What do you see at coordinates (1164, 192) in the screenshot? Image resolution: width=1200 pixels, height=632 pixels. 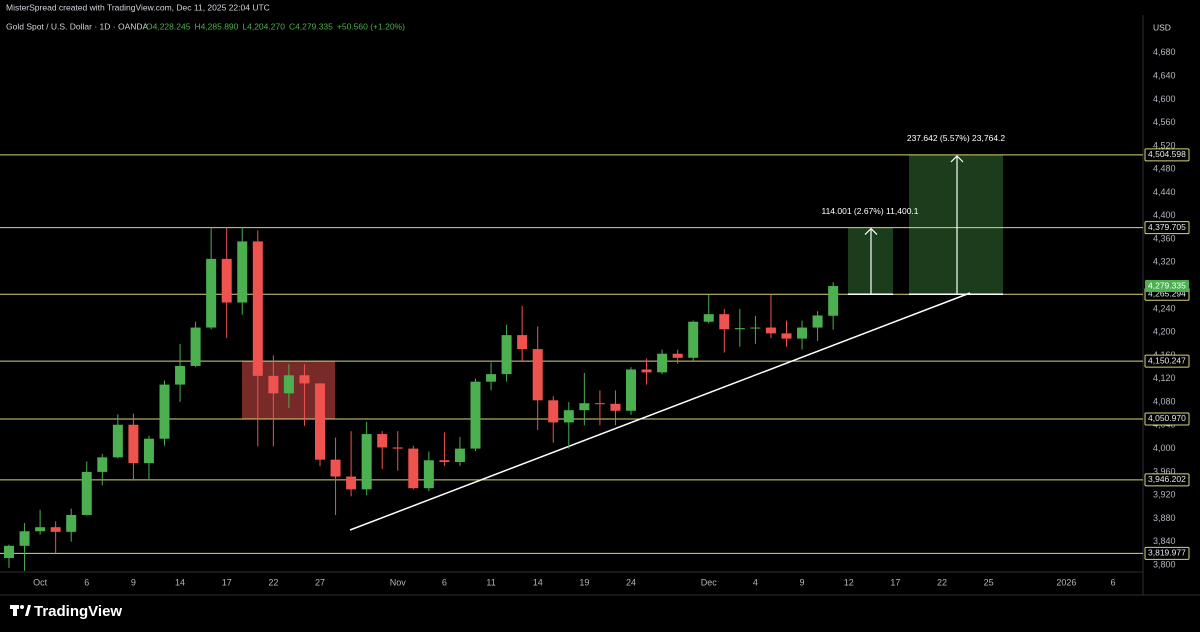 I see `y-tick-label: 4,440` at bounding box center [1164, 192].